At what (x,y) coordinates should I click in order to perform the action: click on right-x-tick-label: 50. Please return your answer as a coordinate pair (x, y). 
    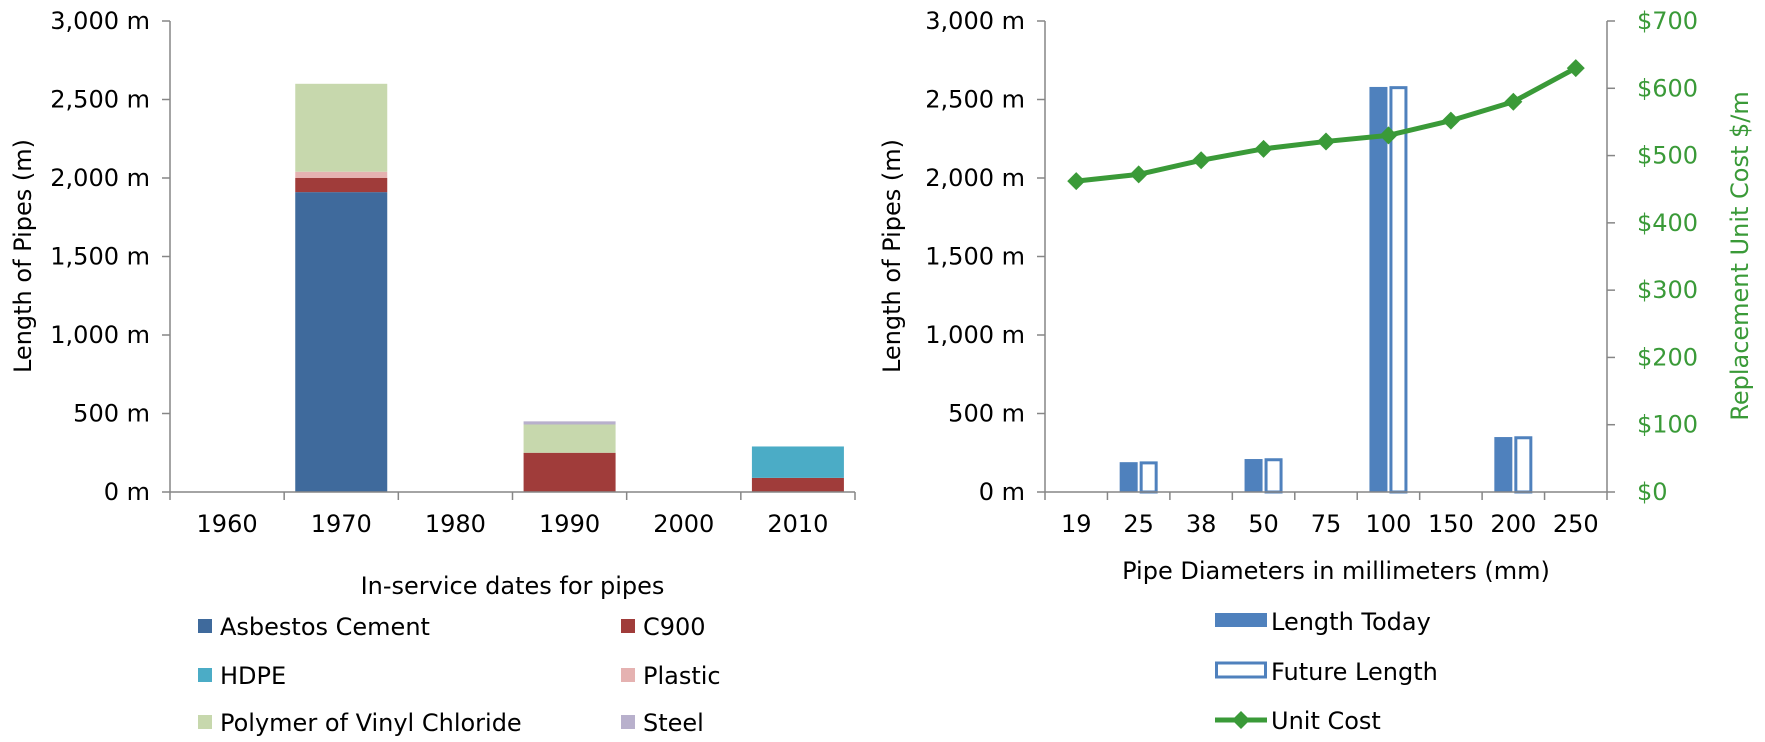
    Looking at the image, I should click on (1263, 524).